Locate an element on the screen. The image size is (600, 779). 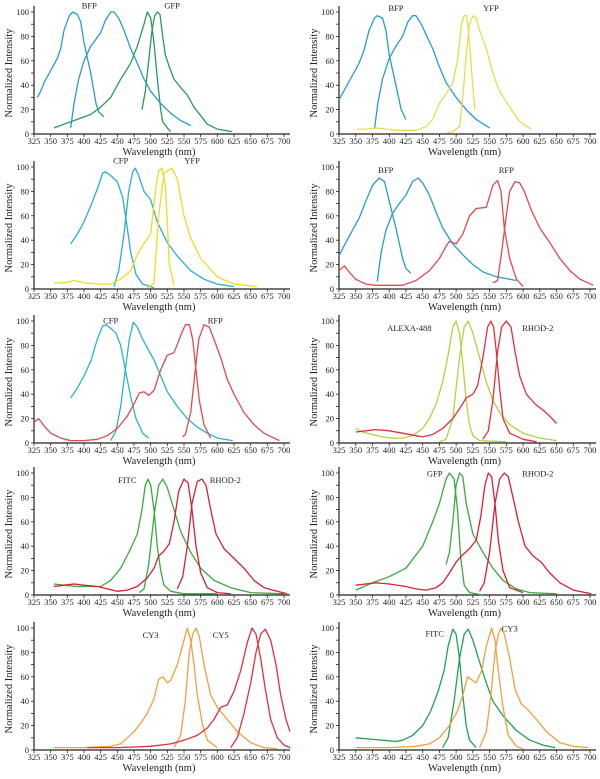
fitc-excitation-curve is located at coordinates (135, 536).